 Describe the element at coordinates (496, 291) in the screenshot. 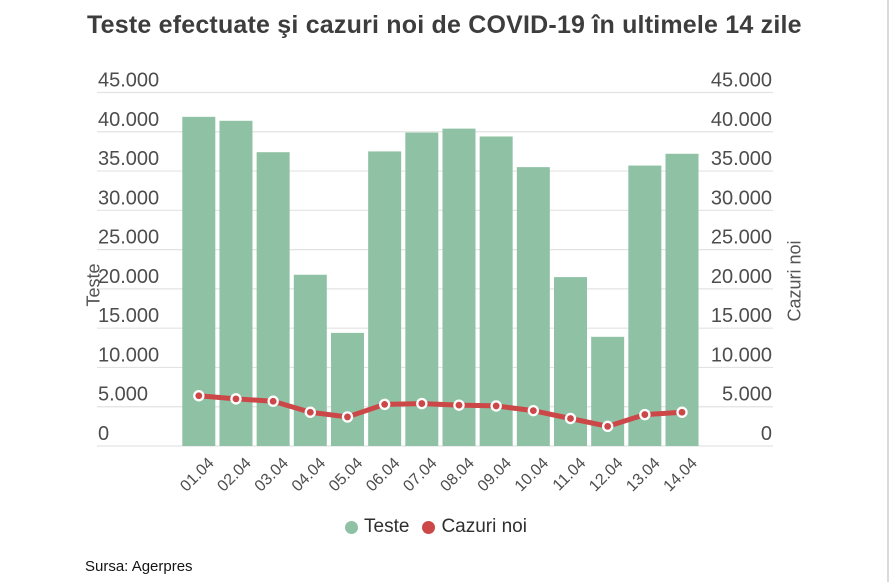

I see `bar-teste-09.04` at that location.